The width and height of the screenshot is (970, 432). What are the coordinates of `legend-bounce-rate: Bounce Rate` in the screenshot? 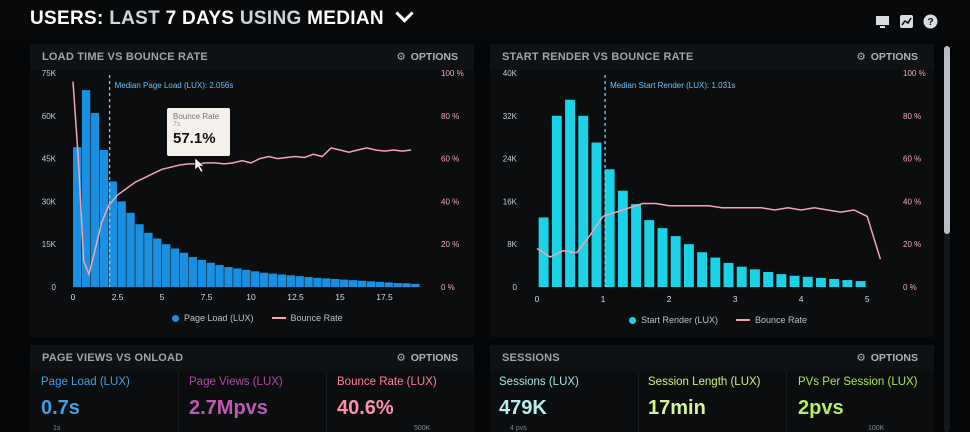 It's located at (307, 318).